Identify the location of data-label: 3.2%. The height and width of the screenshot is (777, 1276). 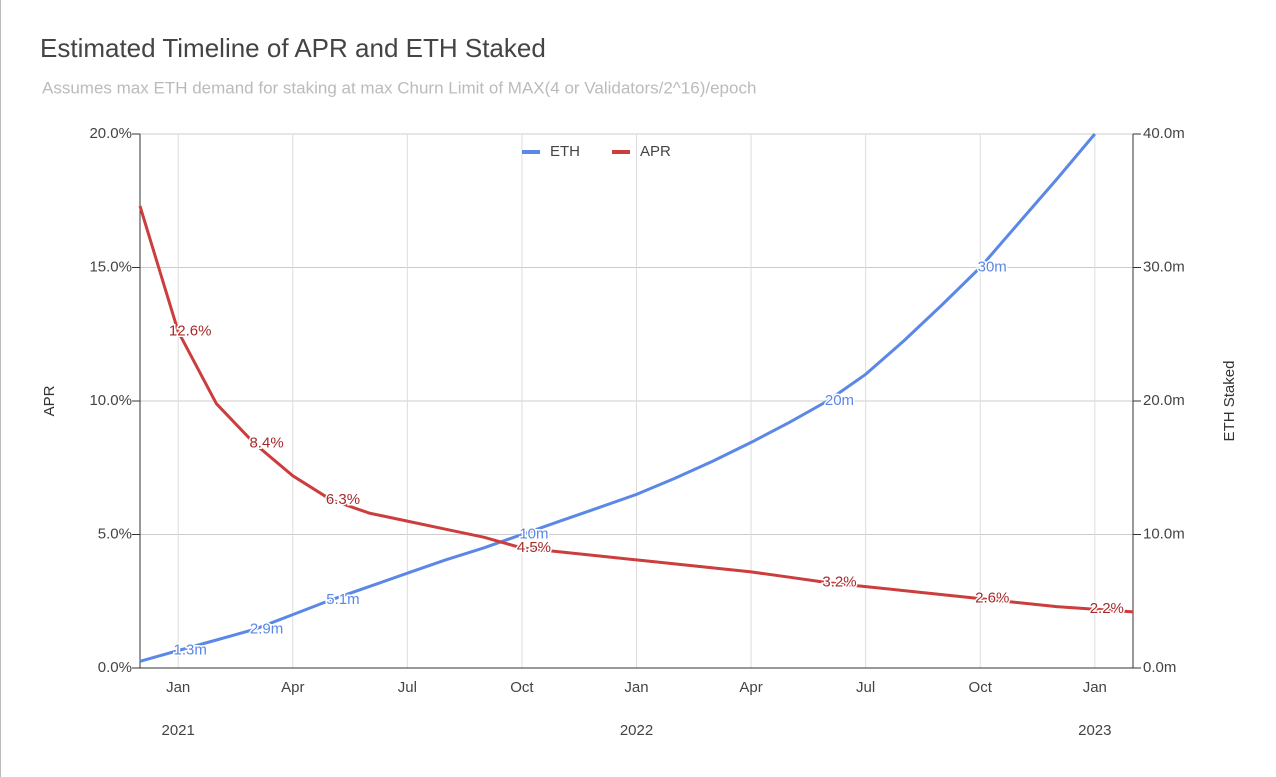
(839, 582).